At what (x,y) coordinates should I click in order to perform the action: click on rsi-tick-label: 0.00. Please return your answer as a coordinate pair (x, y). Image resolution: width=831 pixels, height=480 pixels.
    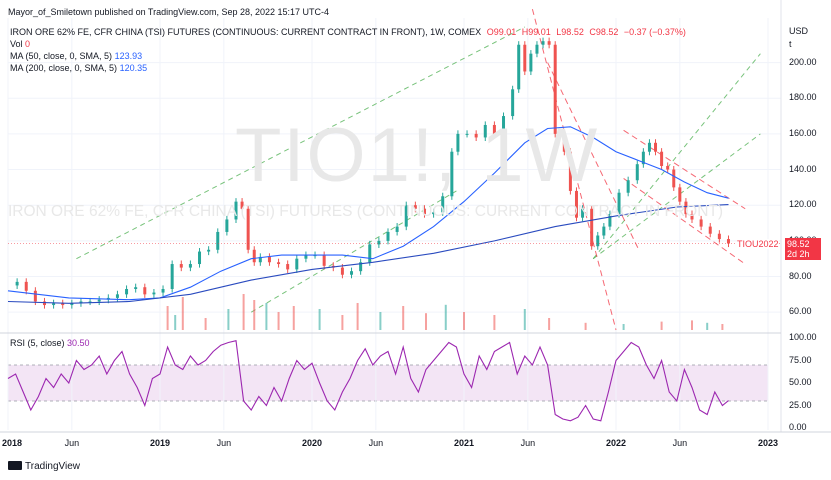
    Looking at the image, I should click on (798, 427).